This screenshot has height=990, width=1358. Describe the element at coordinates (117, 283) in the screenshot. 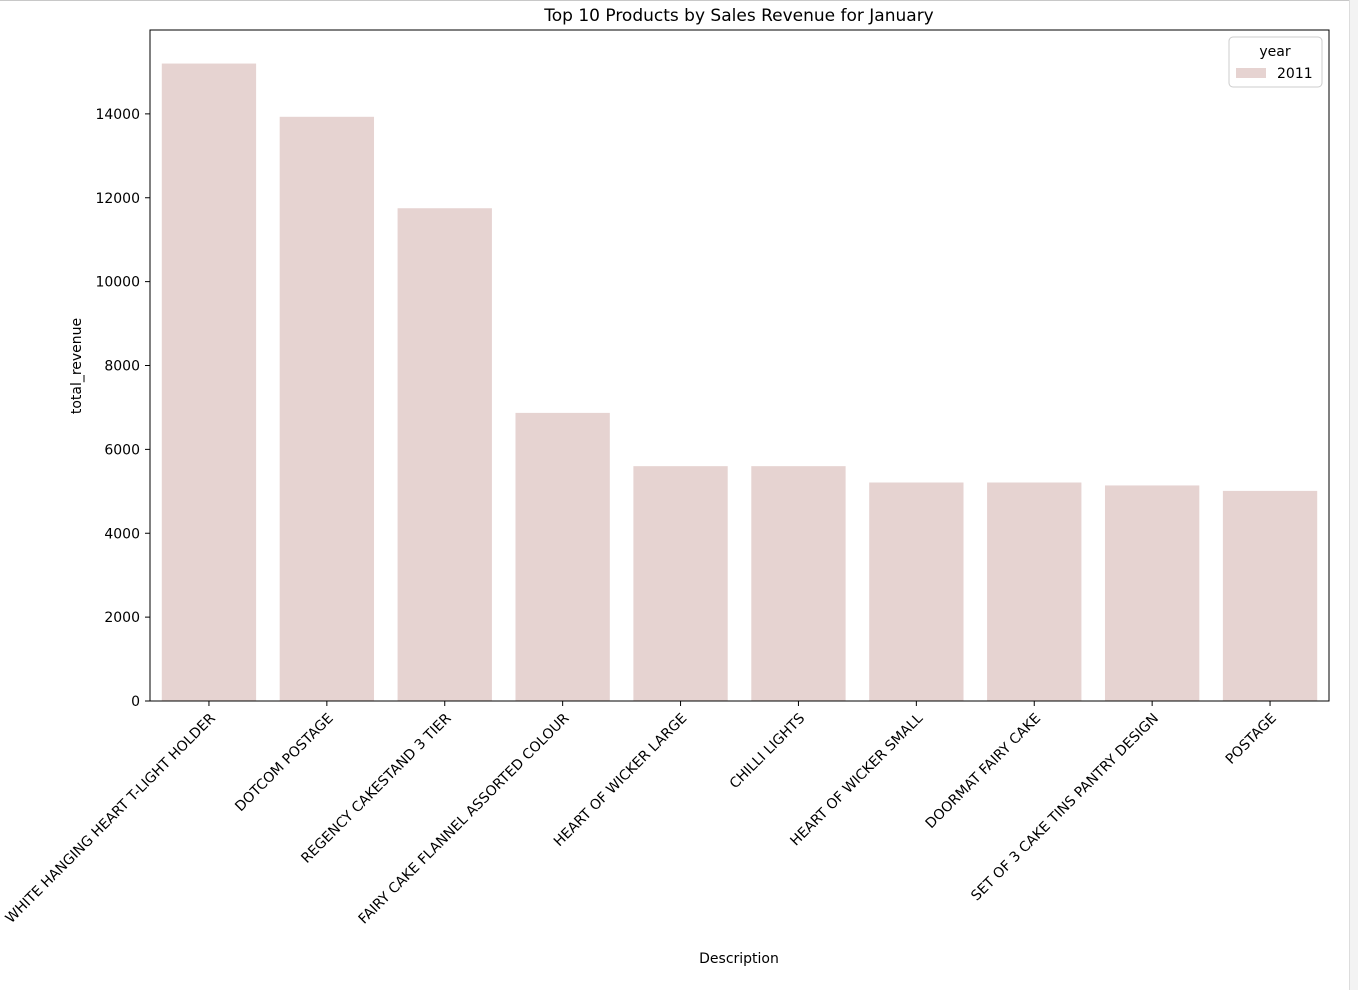

I see `y-tick-label: 10000` at that location.